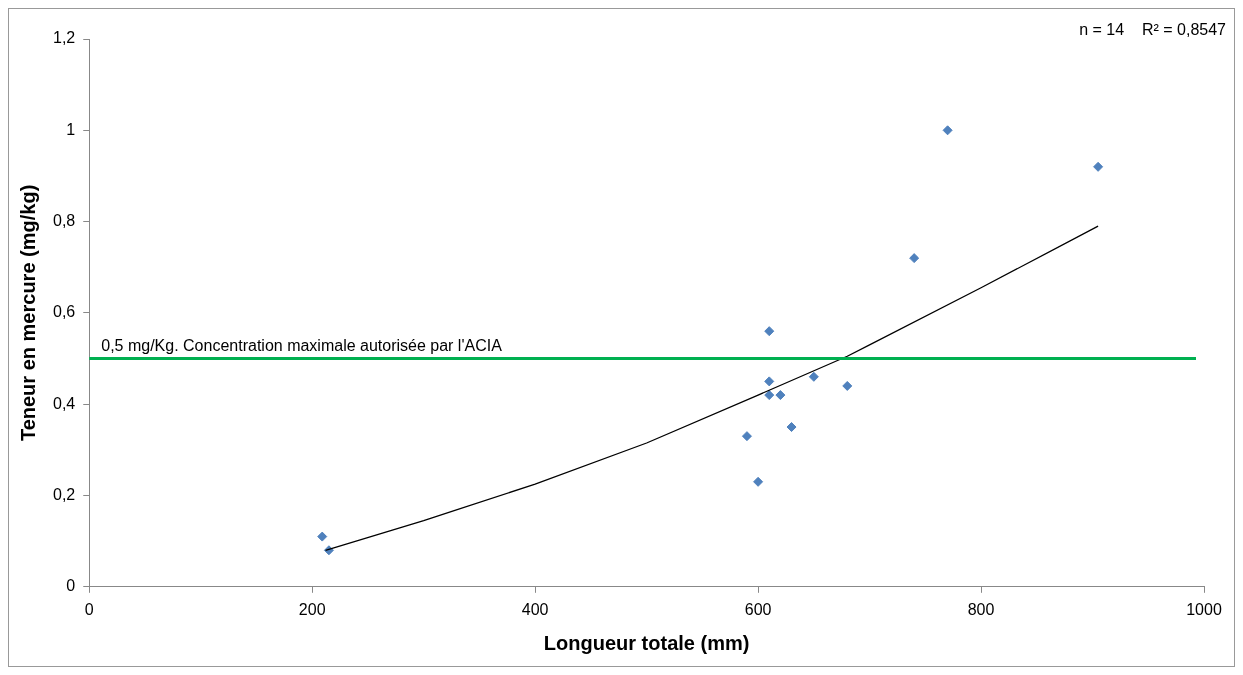  Describe the element at coordinates (302, 345) in the screenshot. I see `ref-line-label: 0,5 mg/Kg. Concentration maximale autorisée par l'ACIA` at that location.